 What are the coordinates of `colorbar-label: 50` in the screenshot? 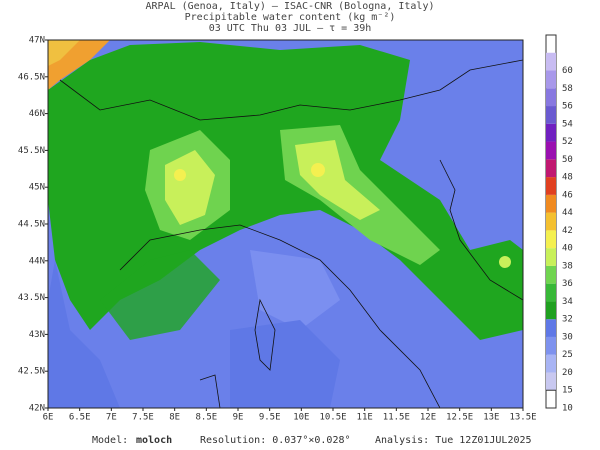 It's located at (567, 160).